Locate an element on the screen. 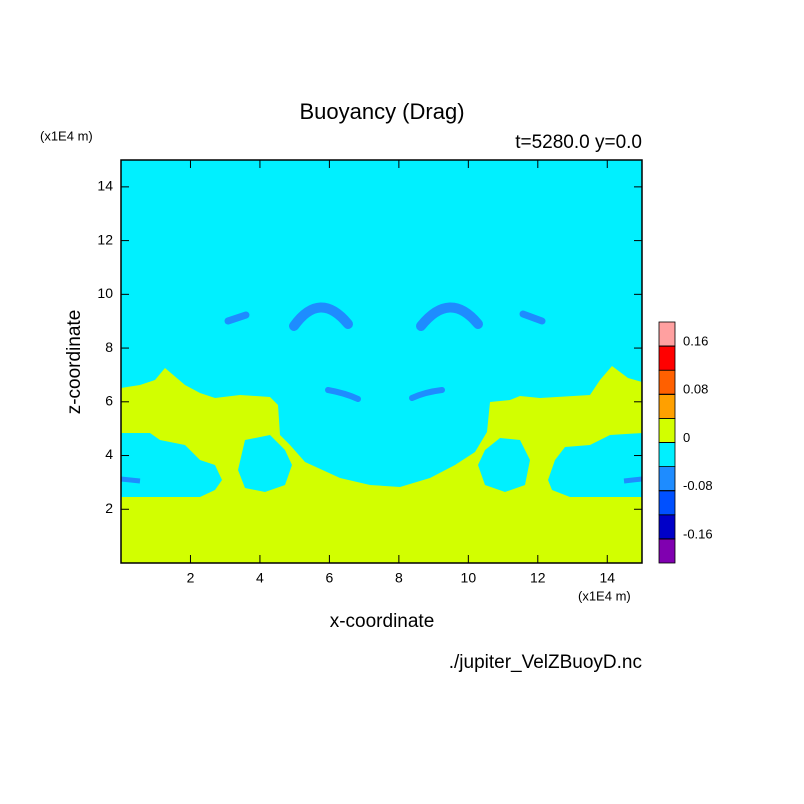 Image resolution: width=804 pixels, height=804 pixels. y-tick-label: 8 is located at coordinates (109, 347).